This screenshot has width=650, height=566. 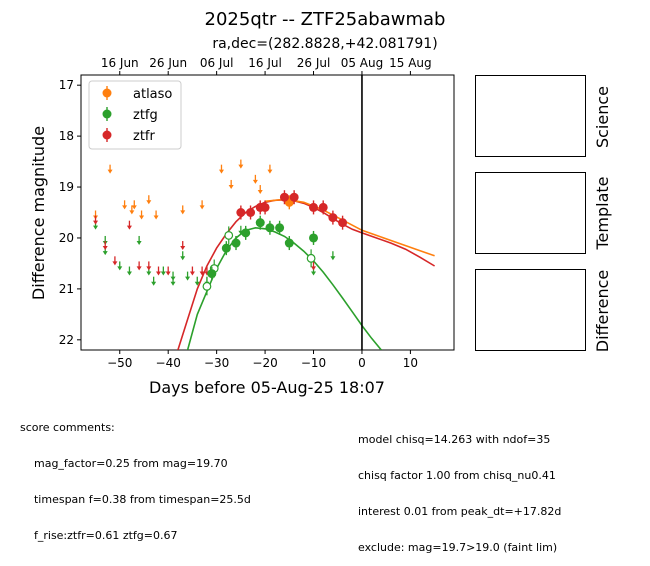 I want to click on chart-subtitle: ra,dec=(282.8828,+42.081791), so click(x=324, y=44).